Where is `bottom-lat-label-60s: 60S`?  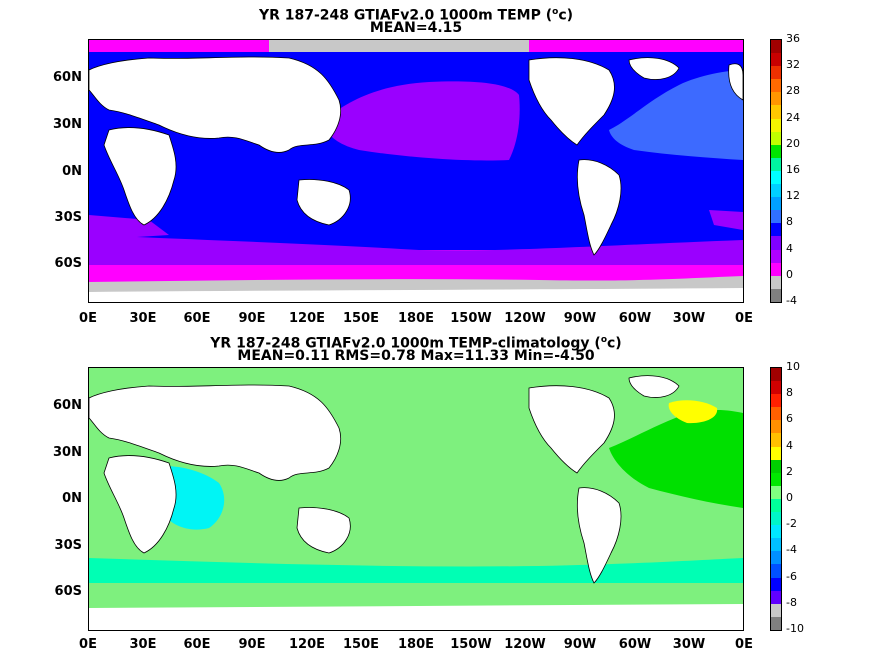 bottom-lat-label-60s: 60S is located at coordinates (68, 591).